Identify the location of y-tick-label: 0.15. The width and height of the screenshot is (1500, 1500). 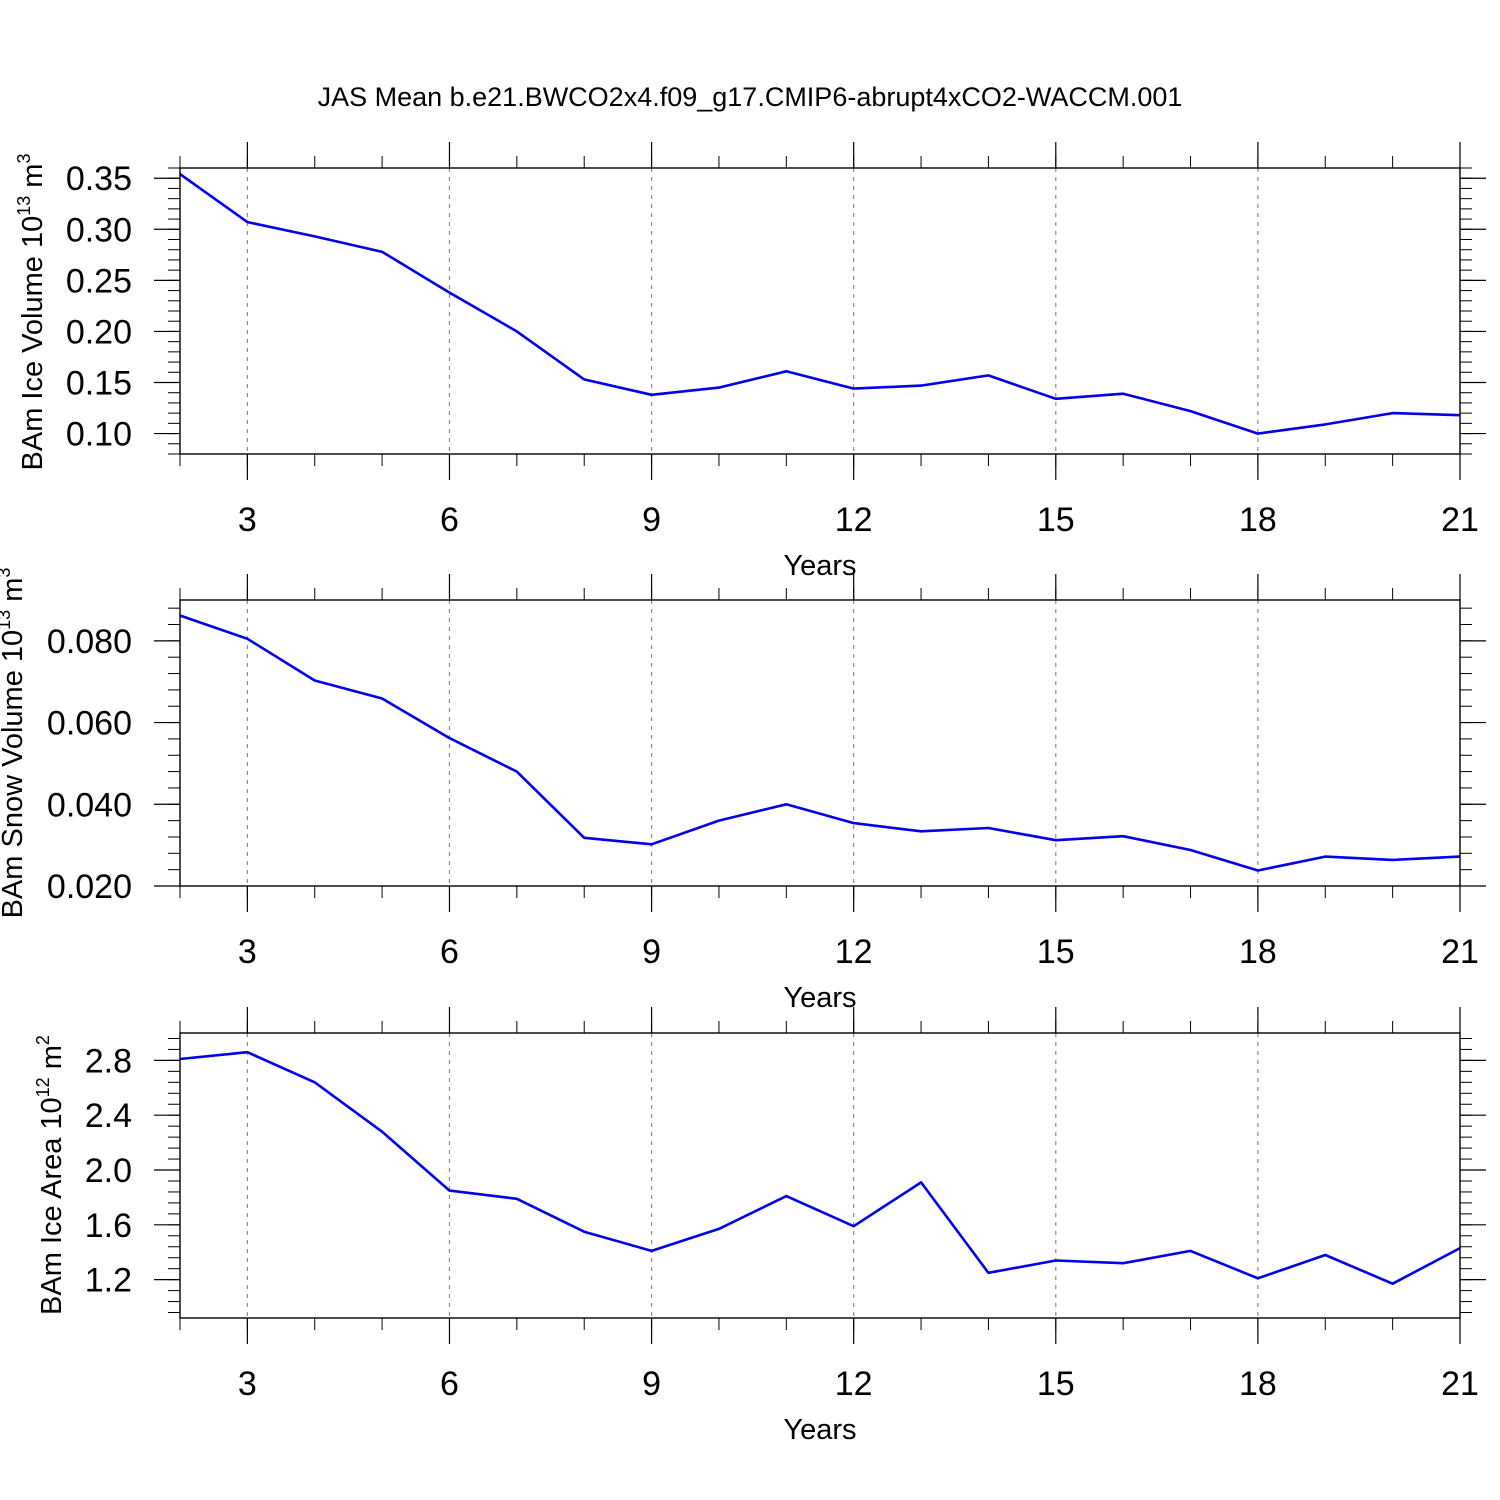
(99, 384).